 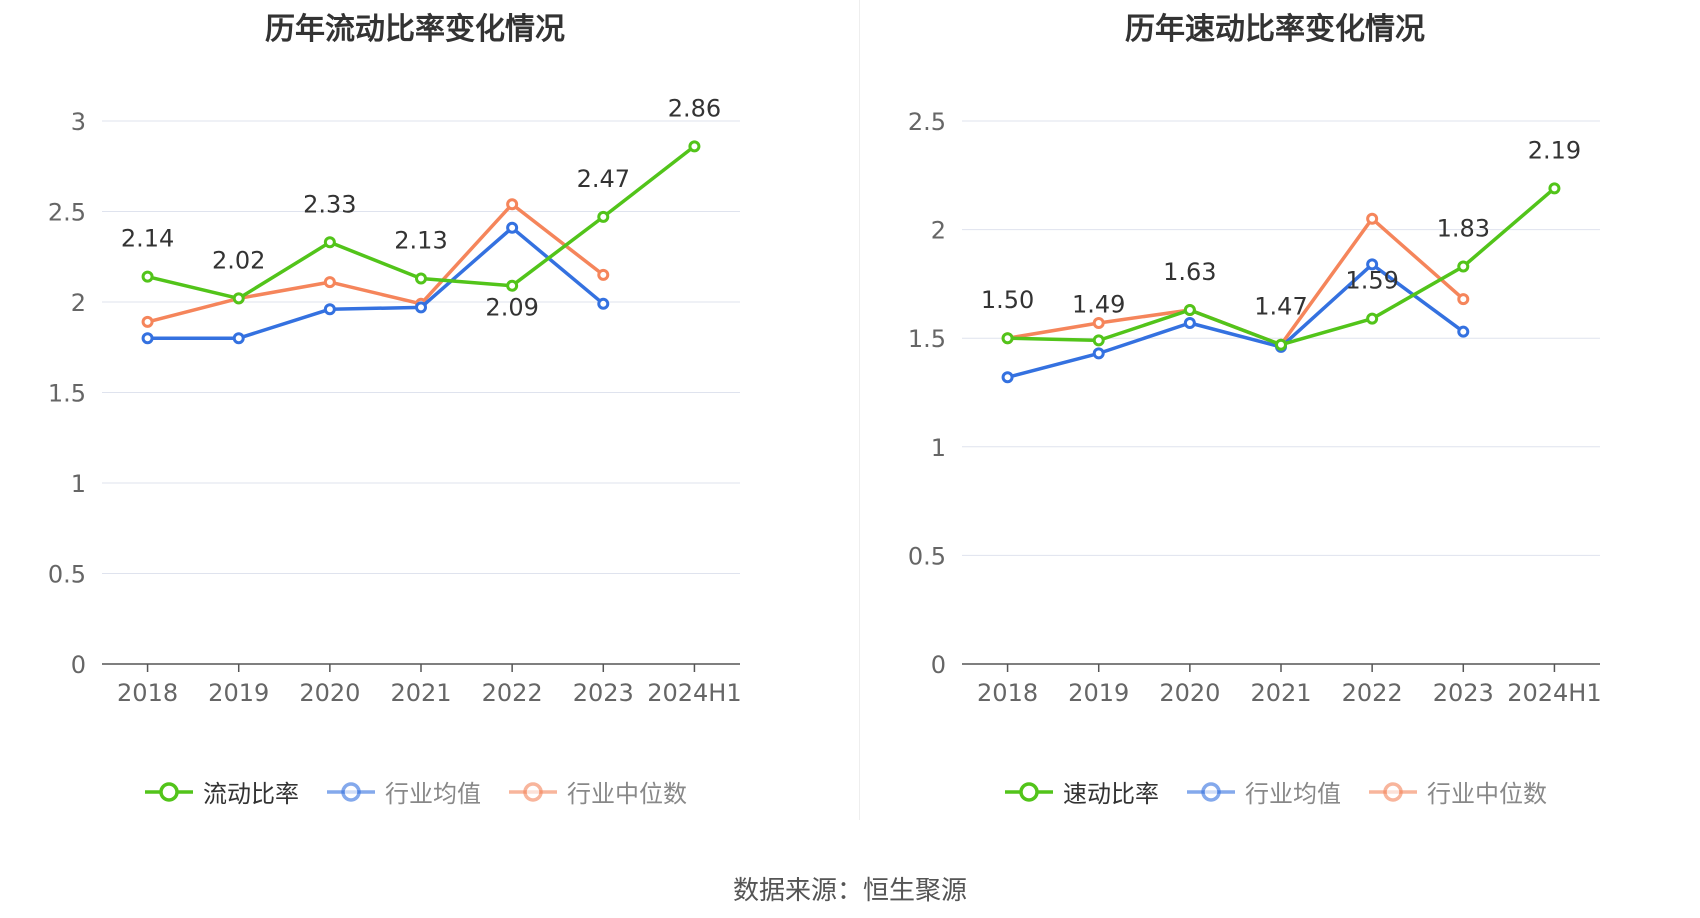 I want to click on legend-label: 流动比率, so click(x=251, y=794).